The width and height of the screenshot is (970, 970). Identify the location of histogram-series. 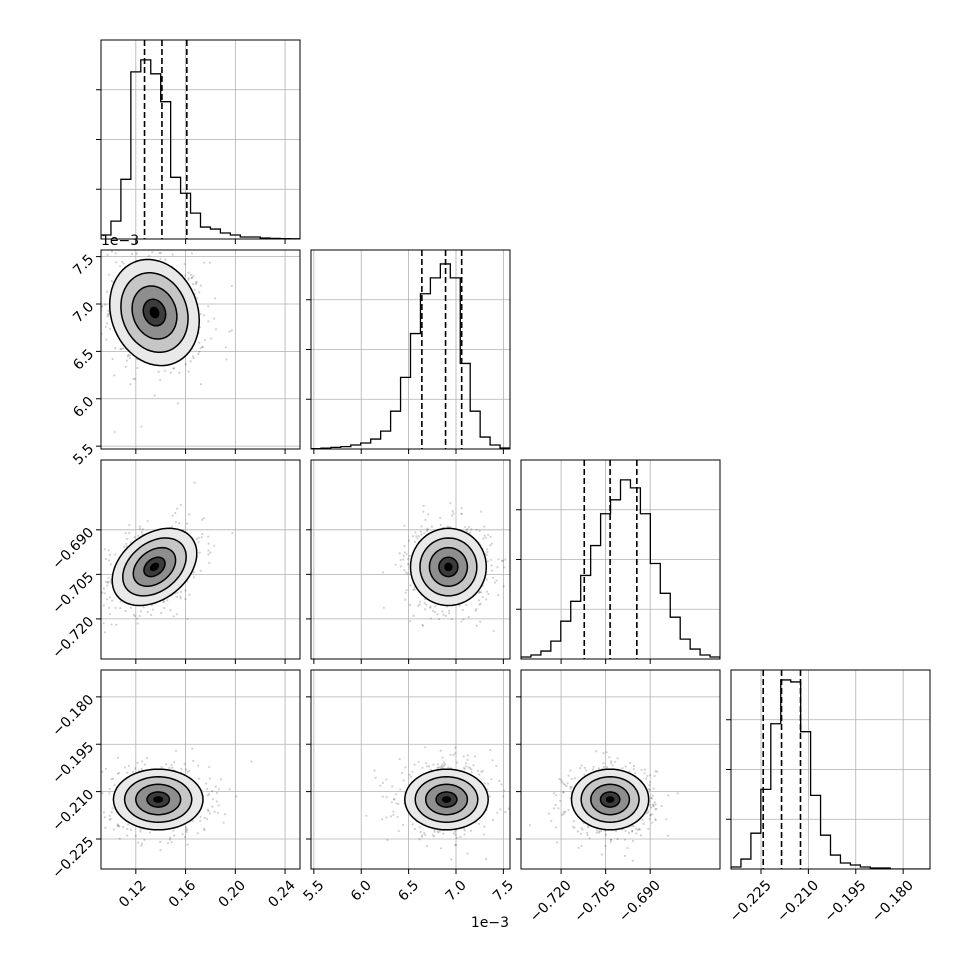
(620, 569).